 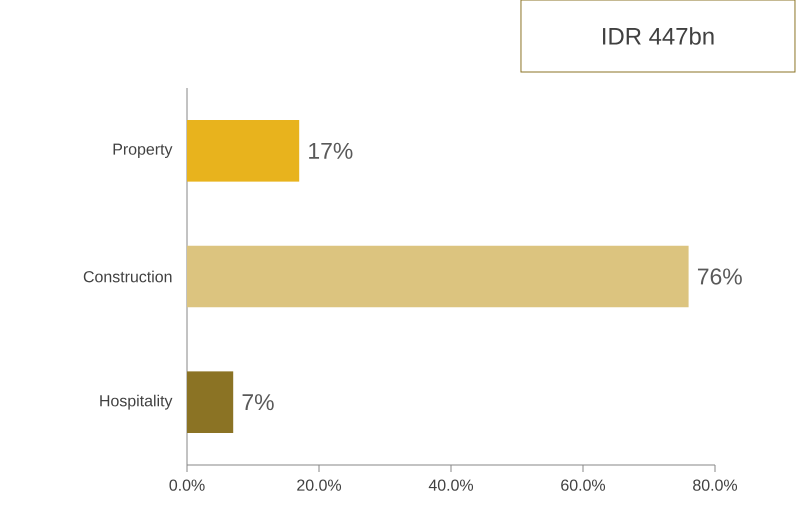 What do you see at coordinates (583, 485) in the screenshot?
I see `x-tick-label: 60.0%` at bounding box center [583, 485].